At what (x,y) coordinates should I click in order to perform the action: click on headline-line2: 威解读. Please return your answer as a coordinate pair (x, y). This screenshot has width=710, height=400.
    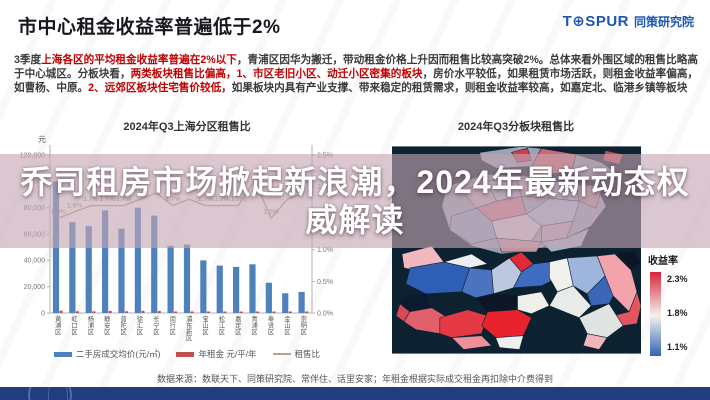
    Looking at the image, I should click on (355, 220).